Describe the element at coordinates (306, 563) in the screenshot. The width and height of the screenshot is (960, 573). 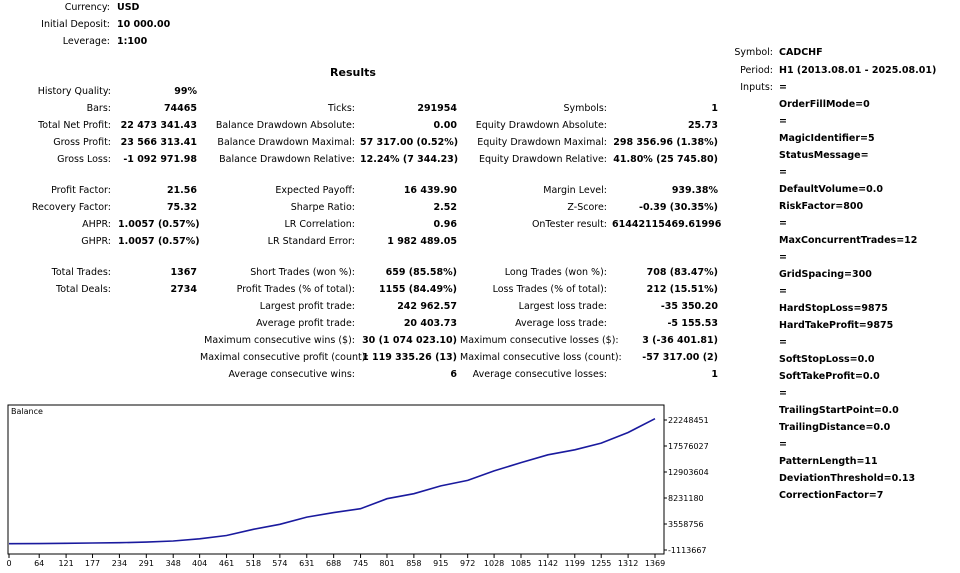
I see `x-tick-label: 631` at that location.